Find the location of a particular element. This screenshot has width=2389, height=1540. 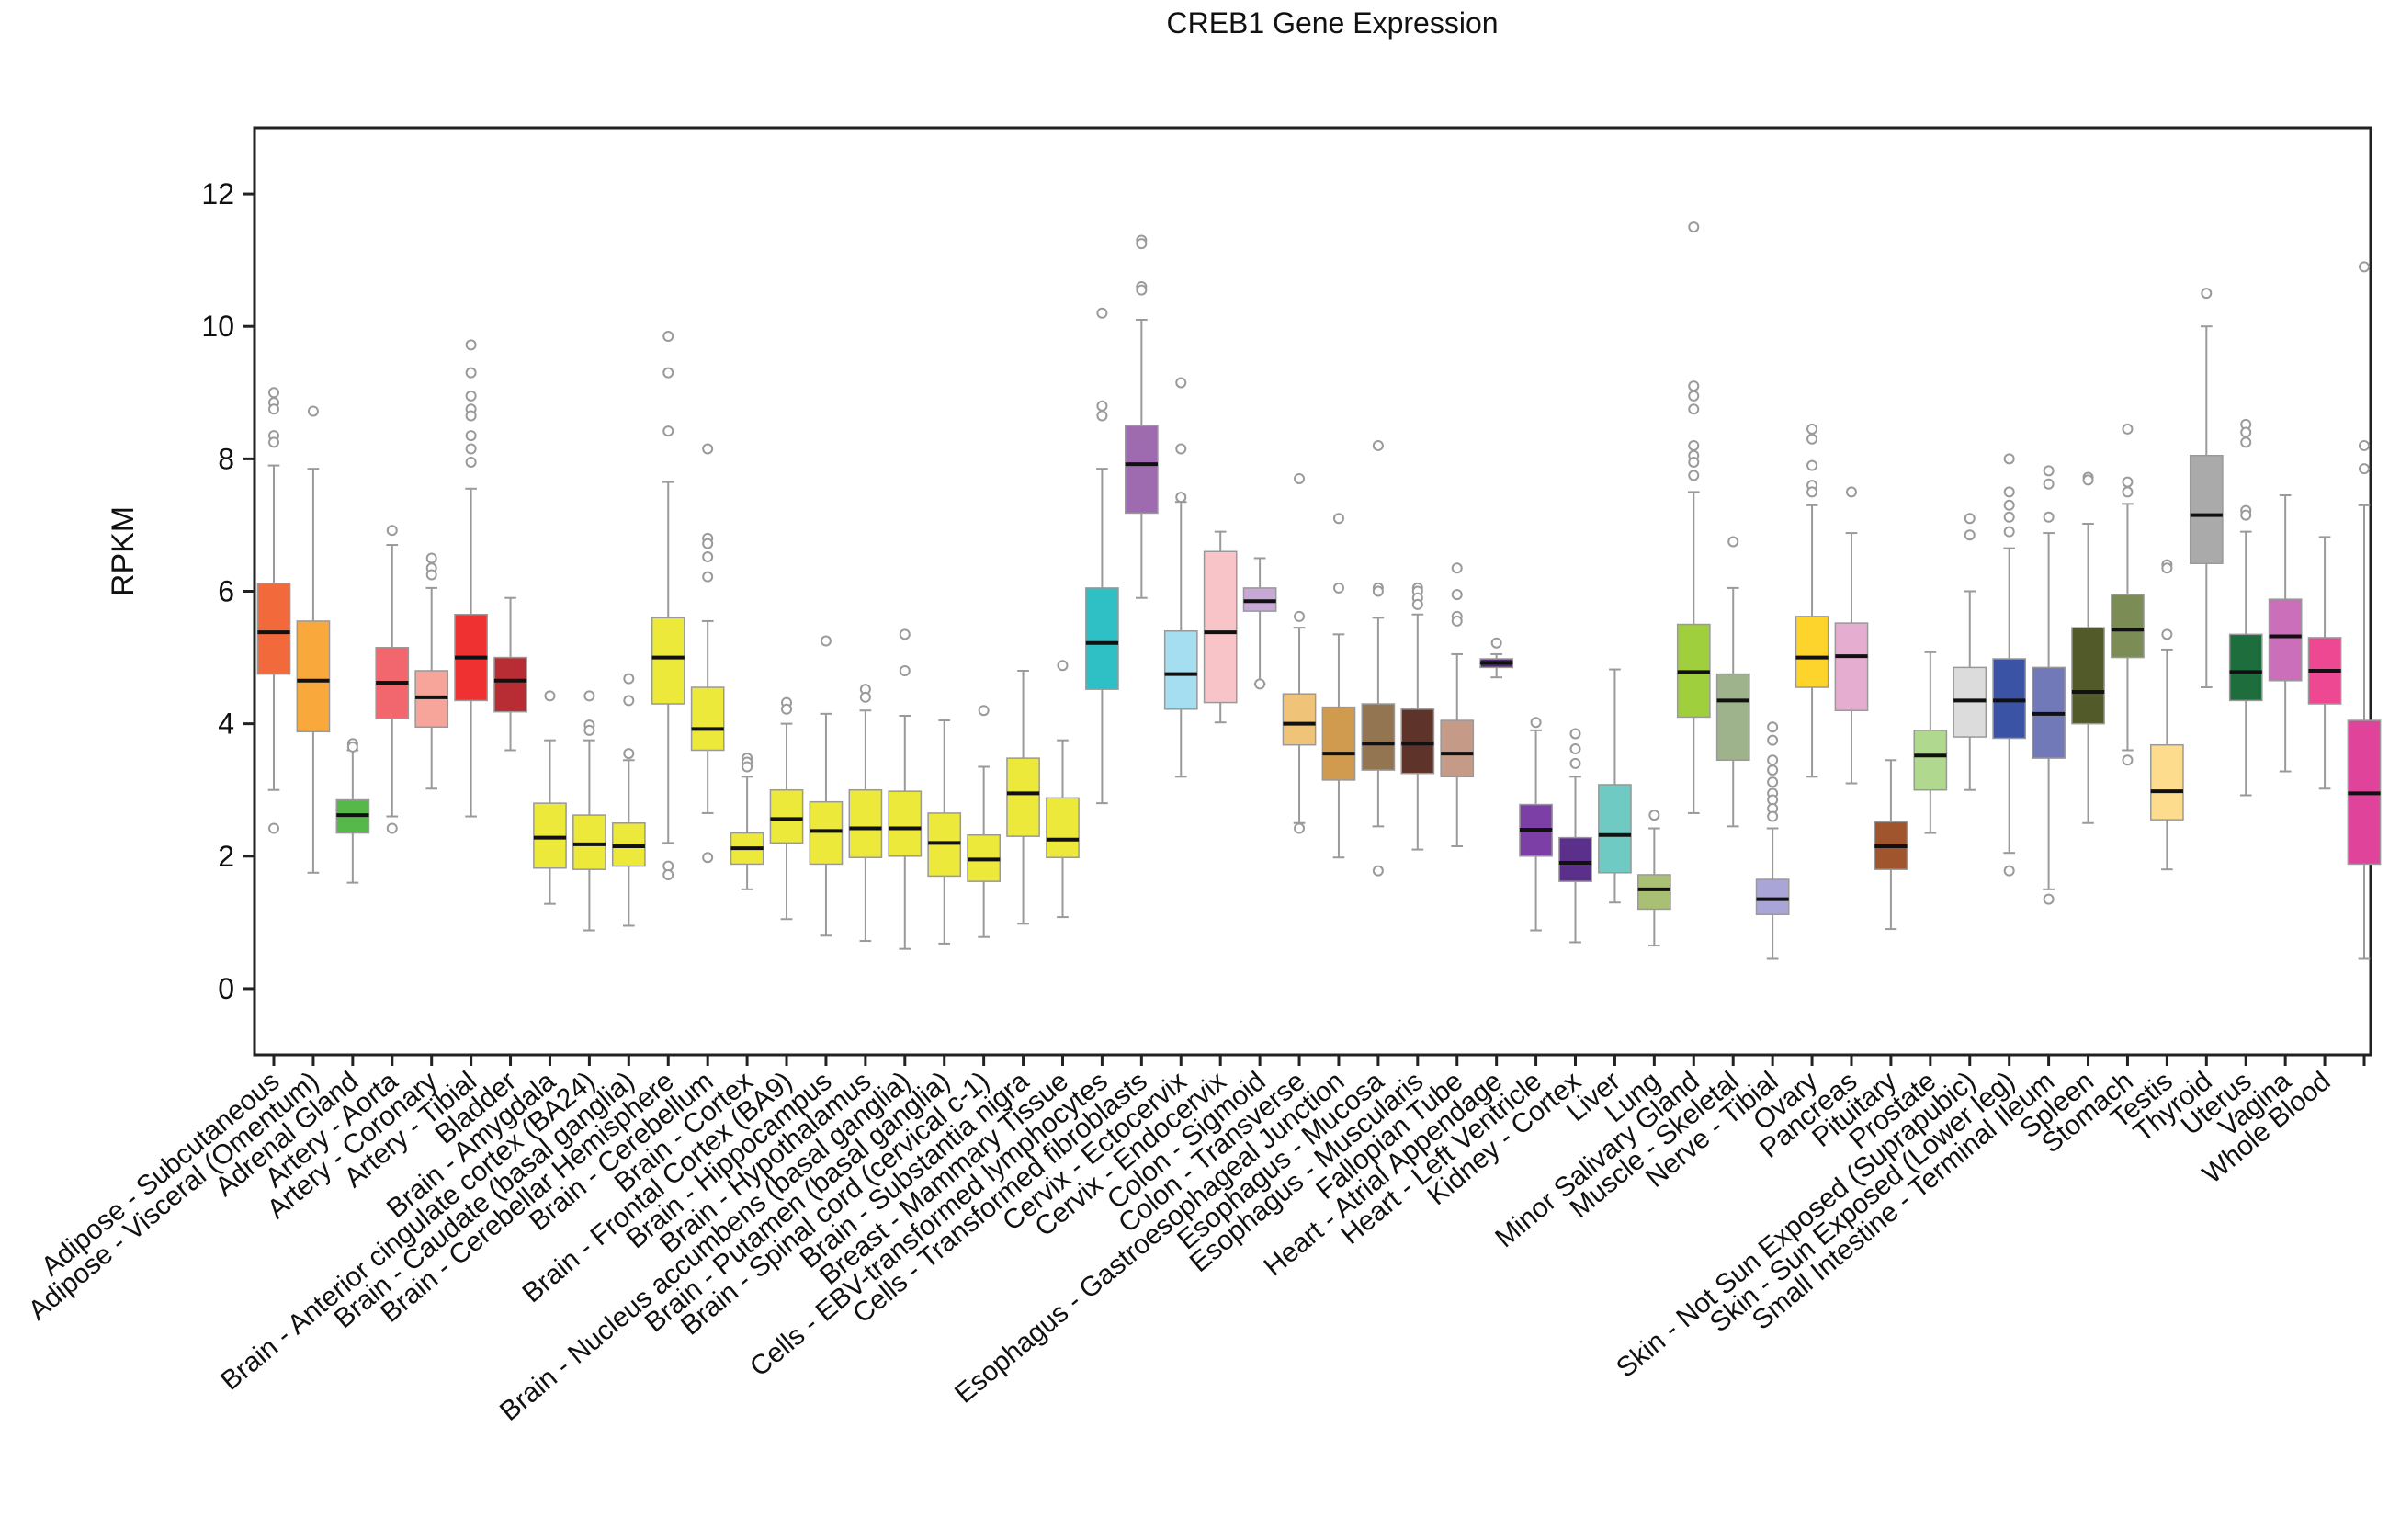

y-tick-label: 6 is located at coordinates (226, 591).